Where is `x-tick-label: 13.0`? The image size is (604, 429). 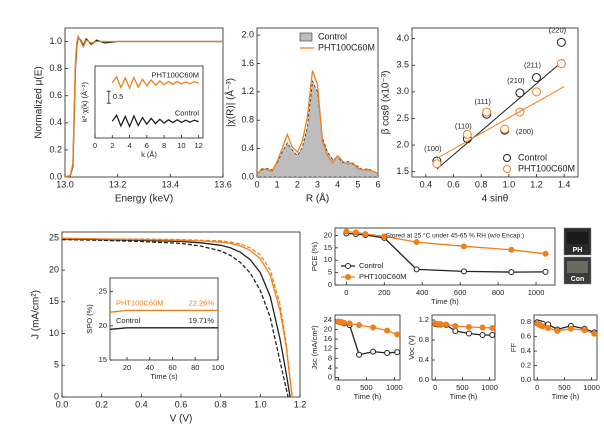
x-tick-label: 13.0 is located at coordinates (65, 184).